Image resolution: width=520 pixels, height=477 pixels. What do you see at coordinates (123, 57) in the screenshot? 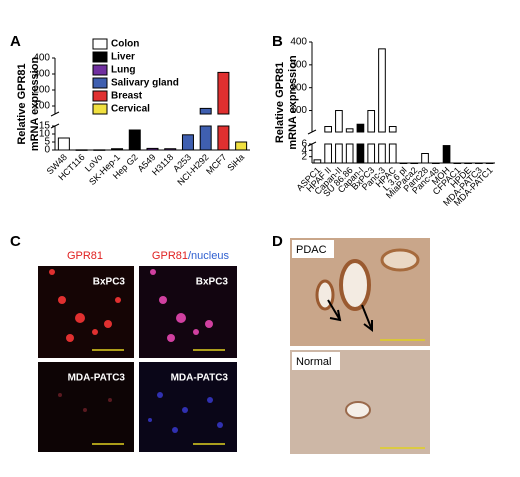
I see `legend-label: Liver` at bounding box center [123, 57].